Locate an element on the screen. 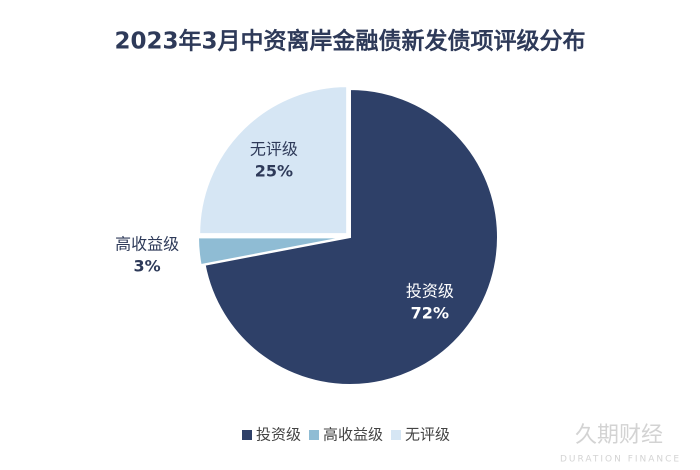 This screenshot has height=470, width=700. data-label: 72% is located at coordinates (430, 313).